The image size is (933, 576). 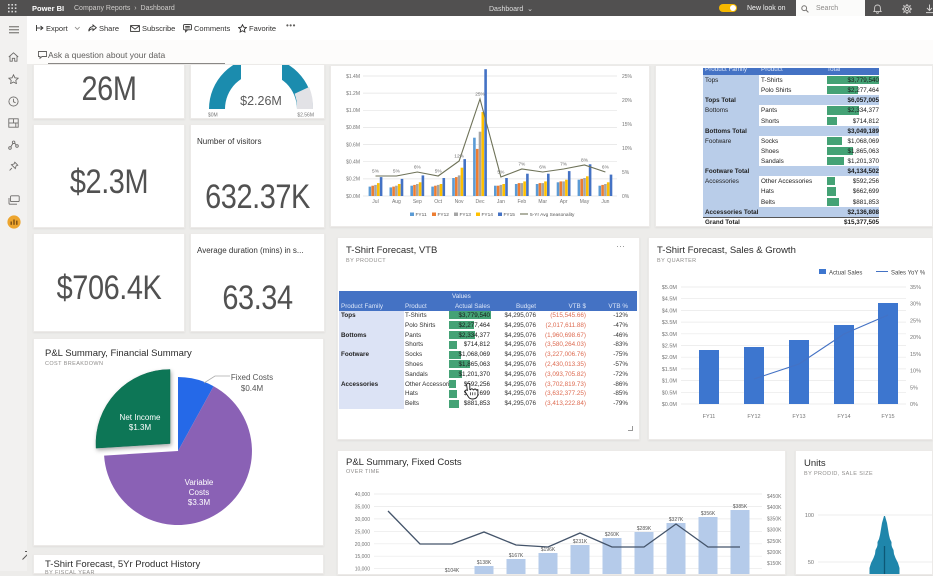 I want to click on svg-text: $356K, so click(x=708, y=514).